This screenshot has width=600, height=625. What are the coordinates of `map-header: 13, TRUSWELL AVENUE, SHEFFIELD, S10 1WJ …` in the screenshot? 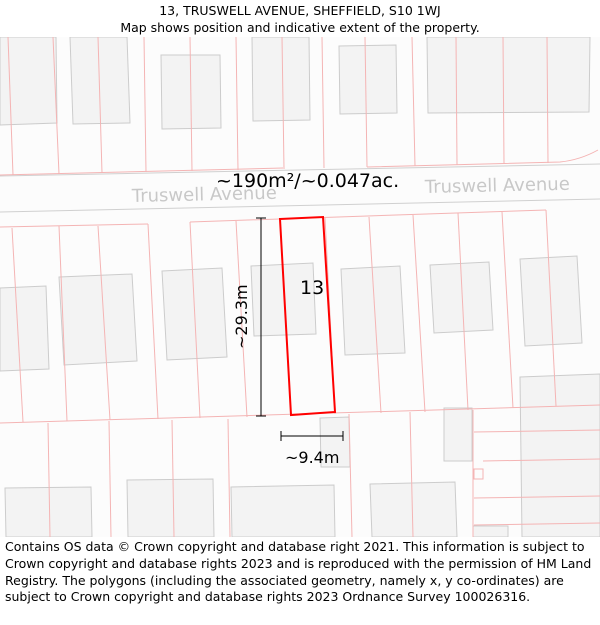 It's located at (300, 19).